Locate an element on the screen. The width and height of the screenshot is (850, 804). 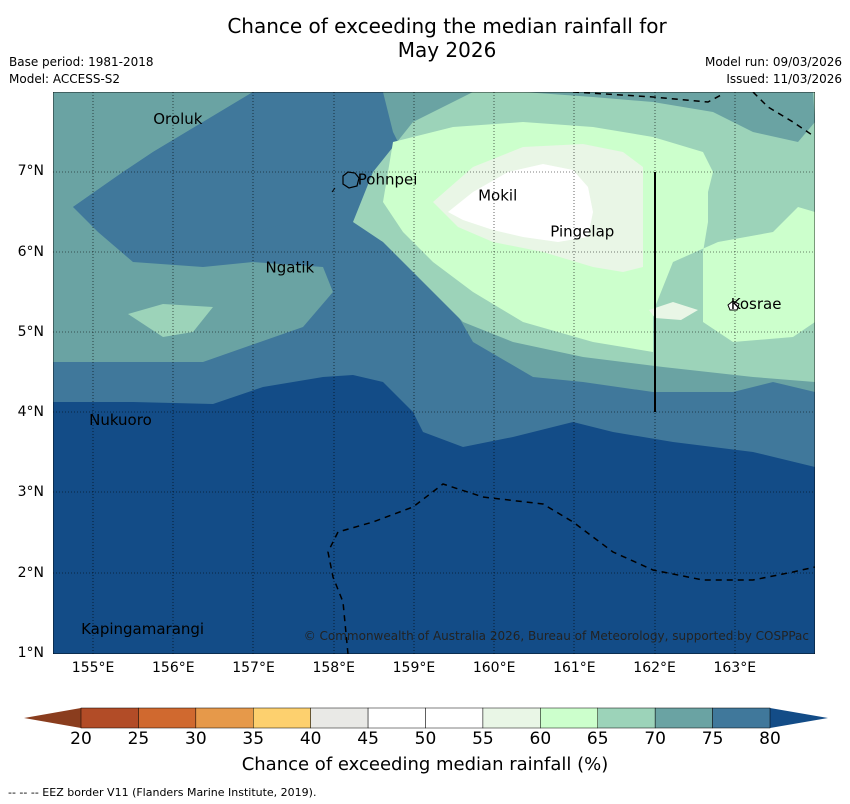
colorbar-tick-label: 75 is located at coordinates (712, 739).